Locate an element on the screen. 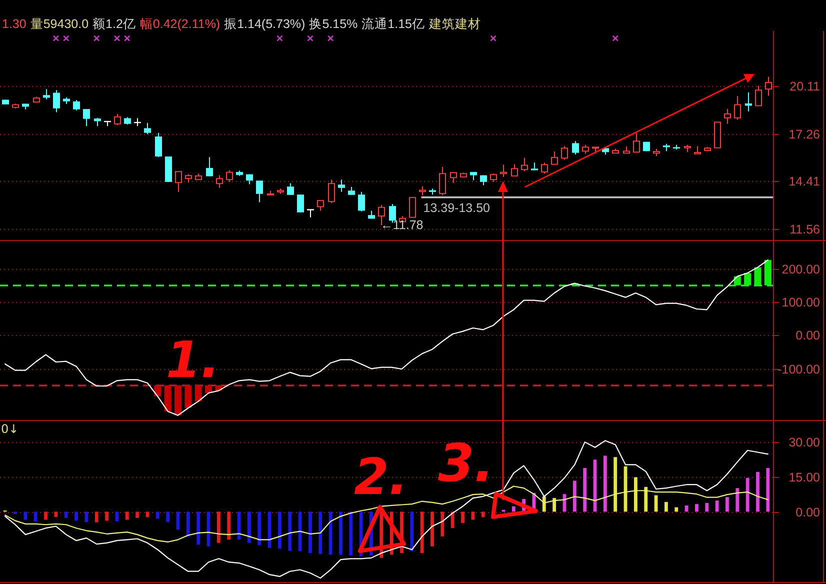 This screenshot has height=584, width=826. annotation: 2. is located at coordinates (381, 477).